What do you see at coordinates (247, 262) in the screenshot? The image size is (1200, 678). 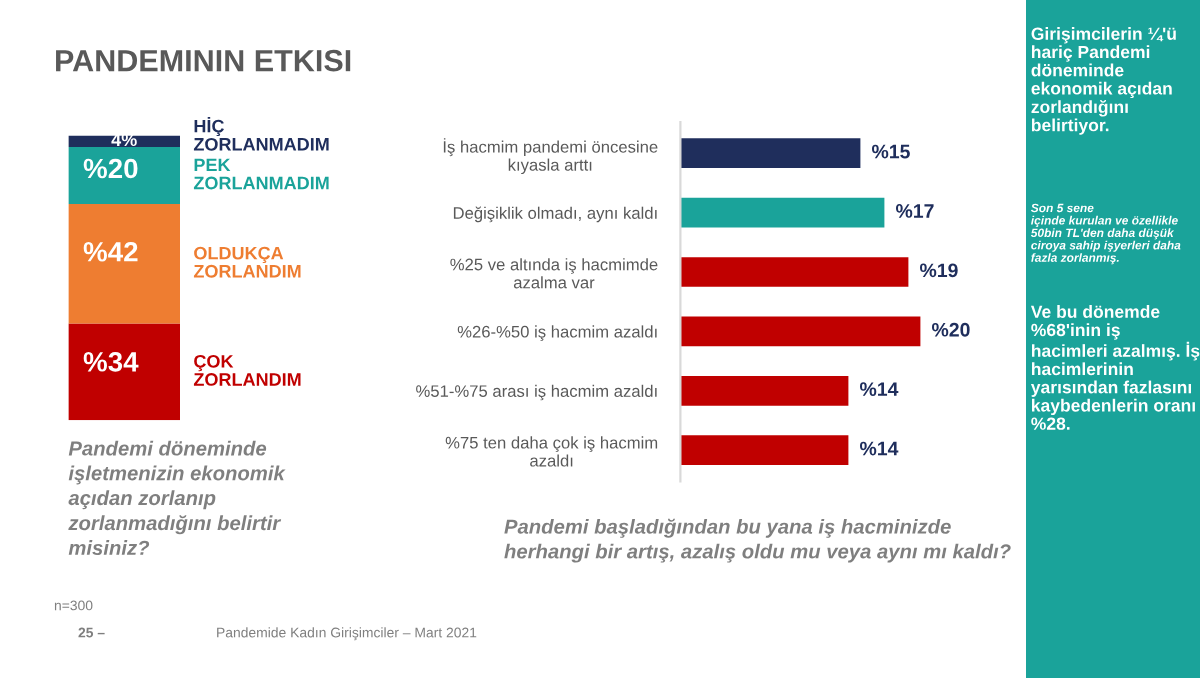 I see `series-label: OLDUKÇA ZORLANDIM` at bounding box center [247, 262].